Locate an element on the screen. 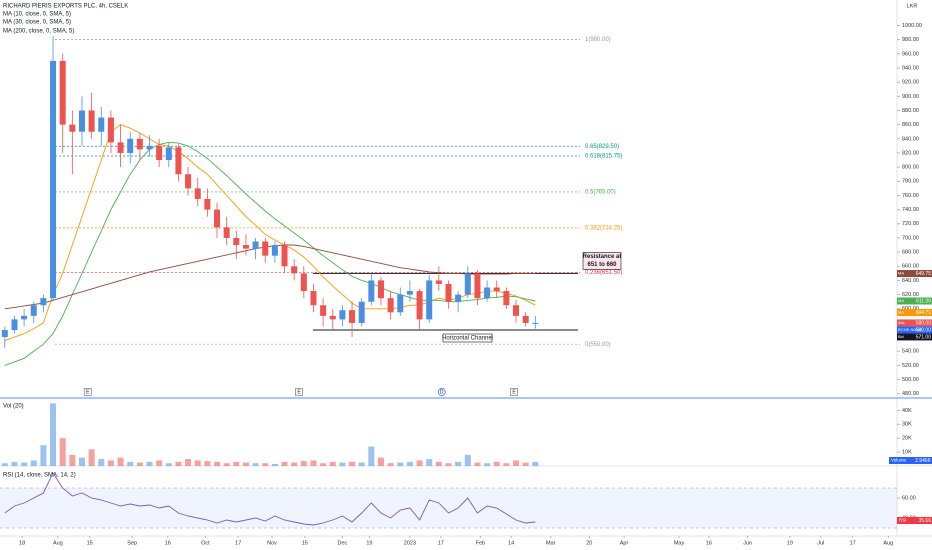  resistance-label: Resistance at is located at coordinates (602, 257).